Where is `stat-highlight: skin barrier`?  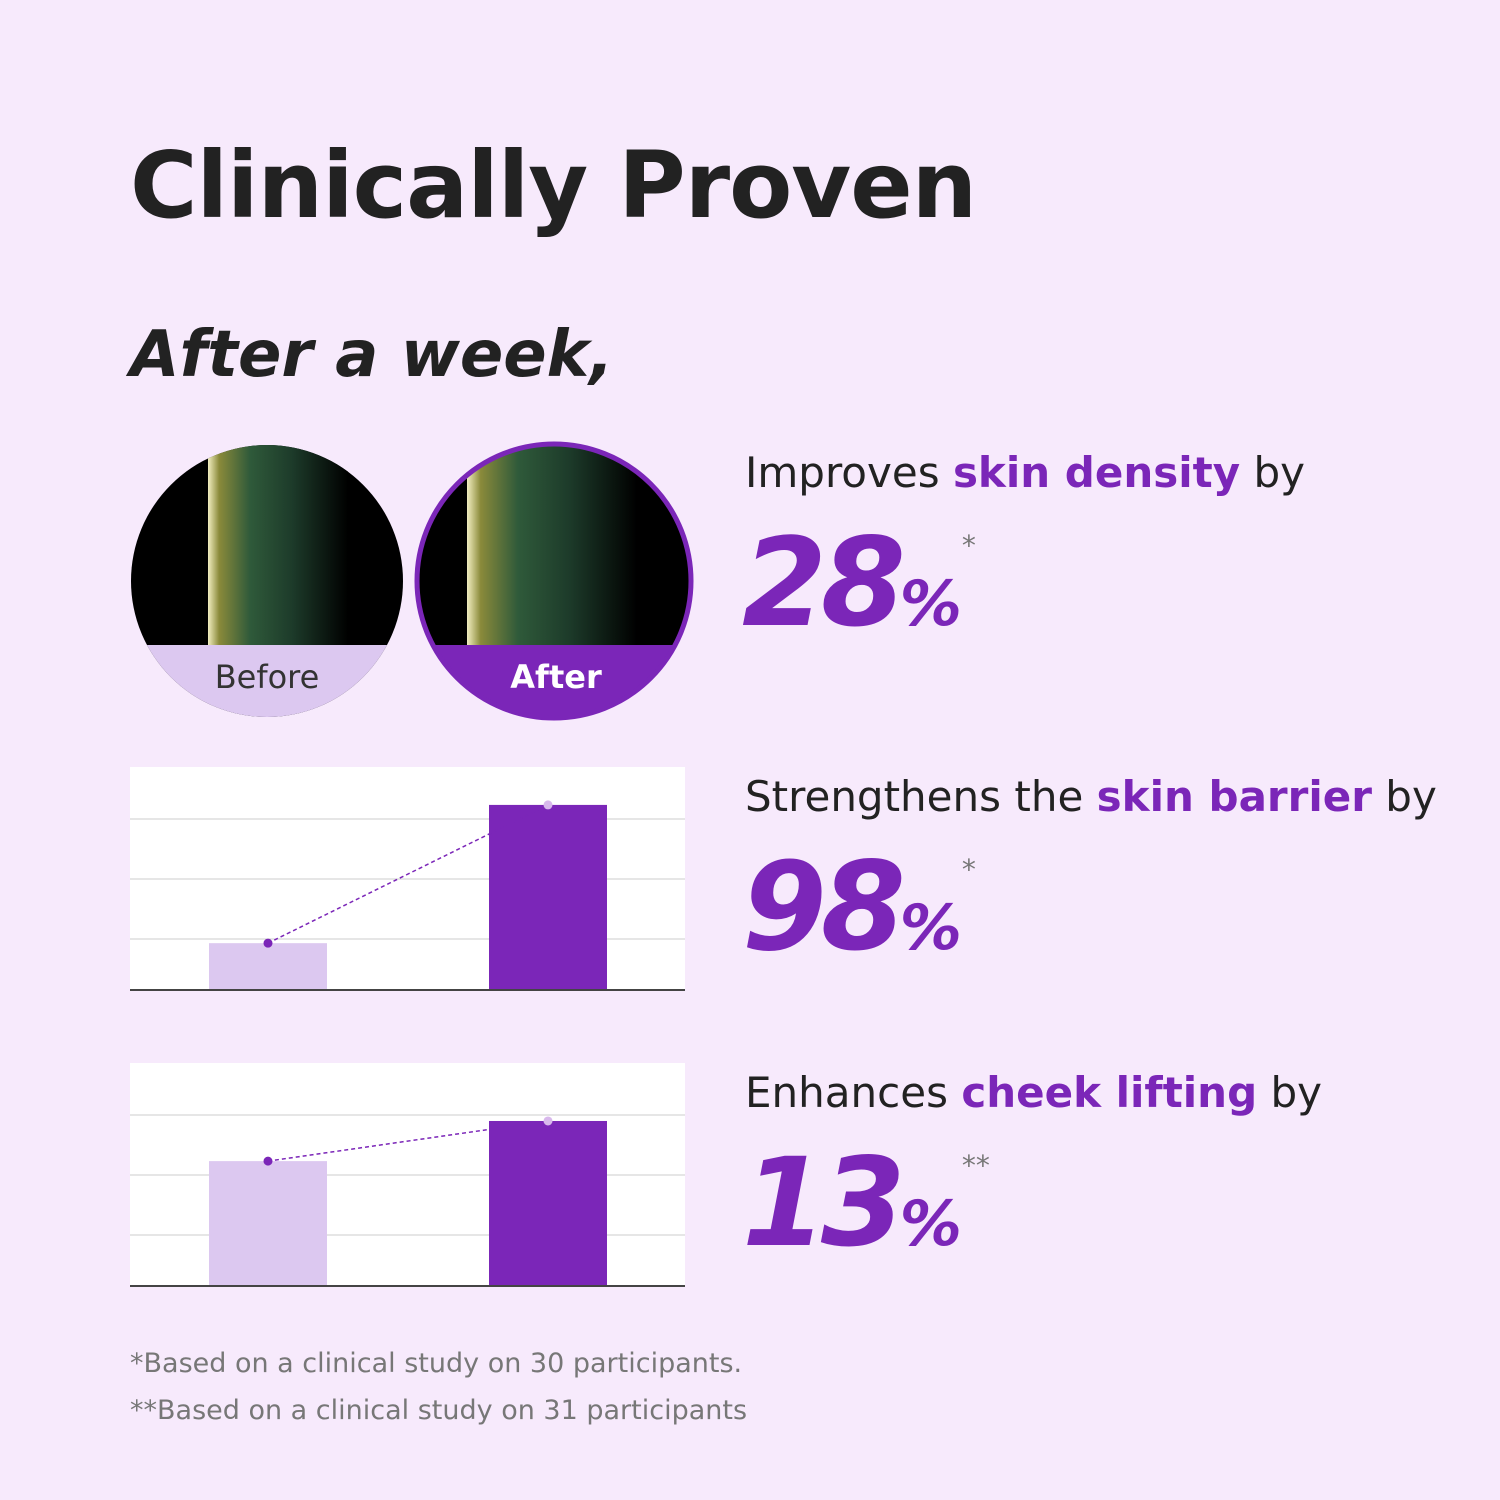 stat-highlight: skin barrier is located at coordinates (1234, 796).